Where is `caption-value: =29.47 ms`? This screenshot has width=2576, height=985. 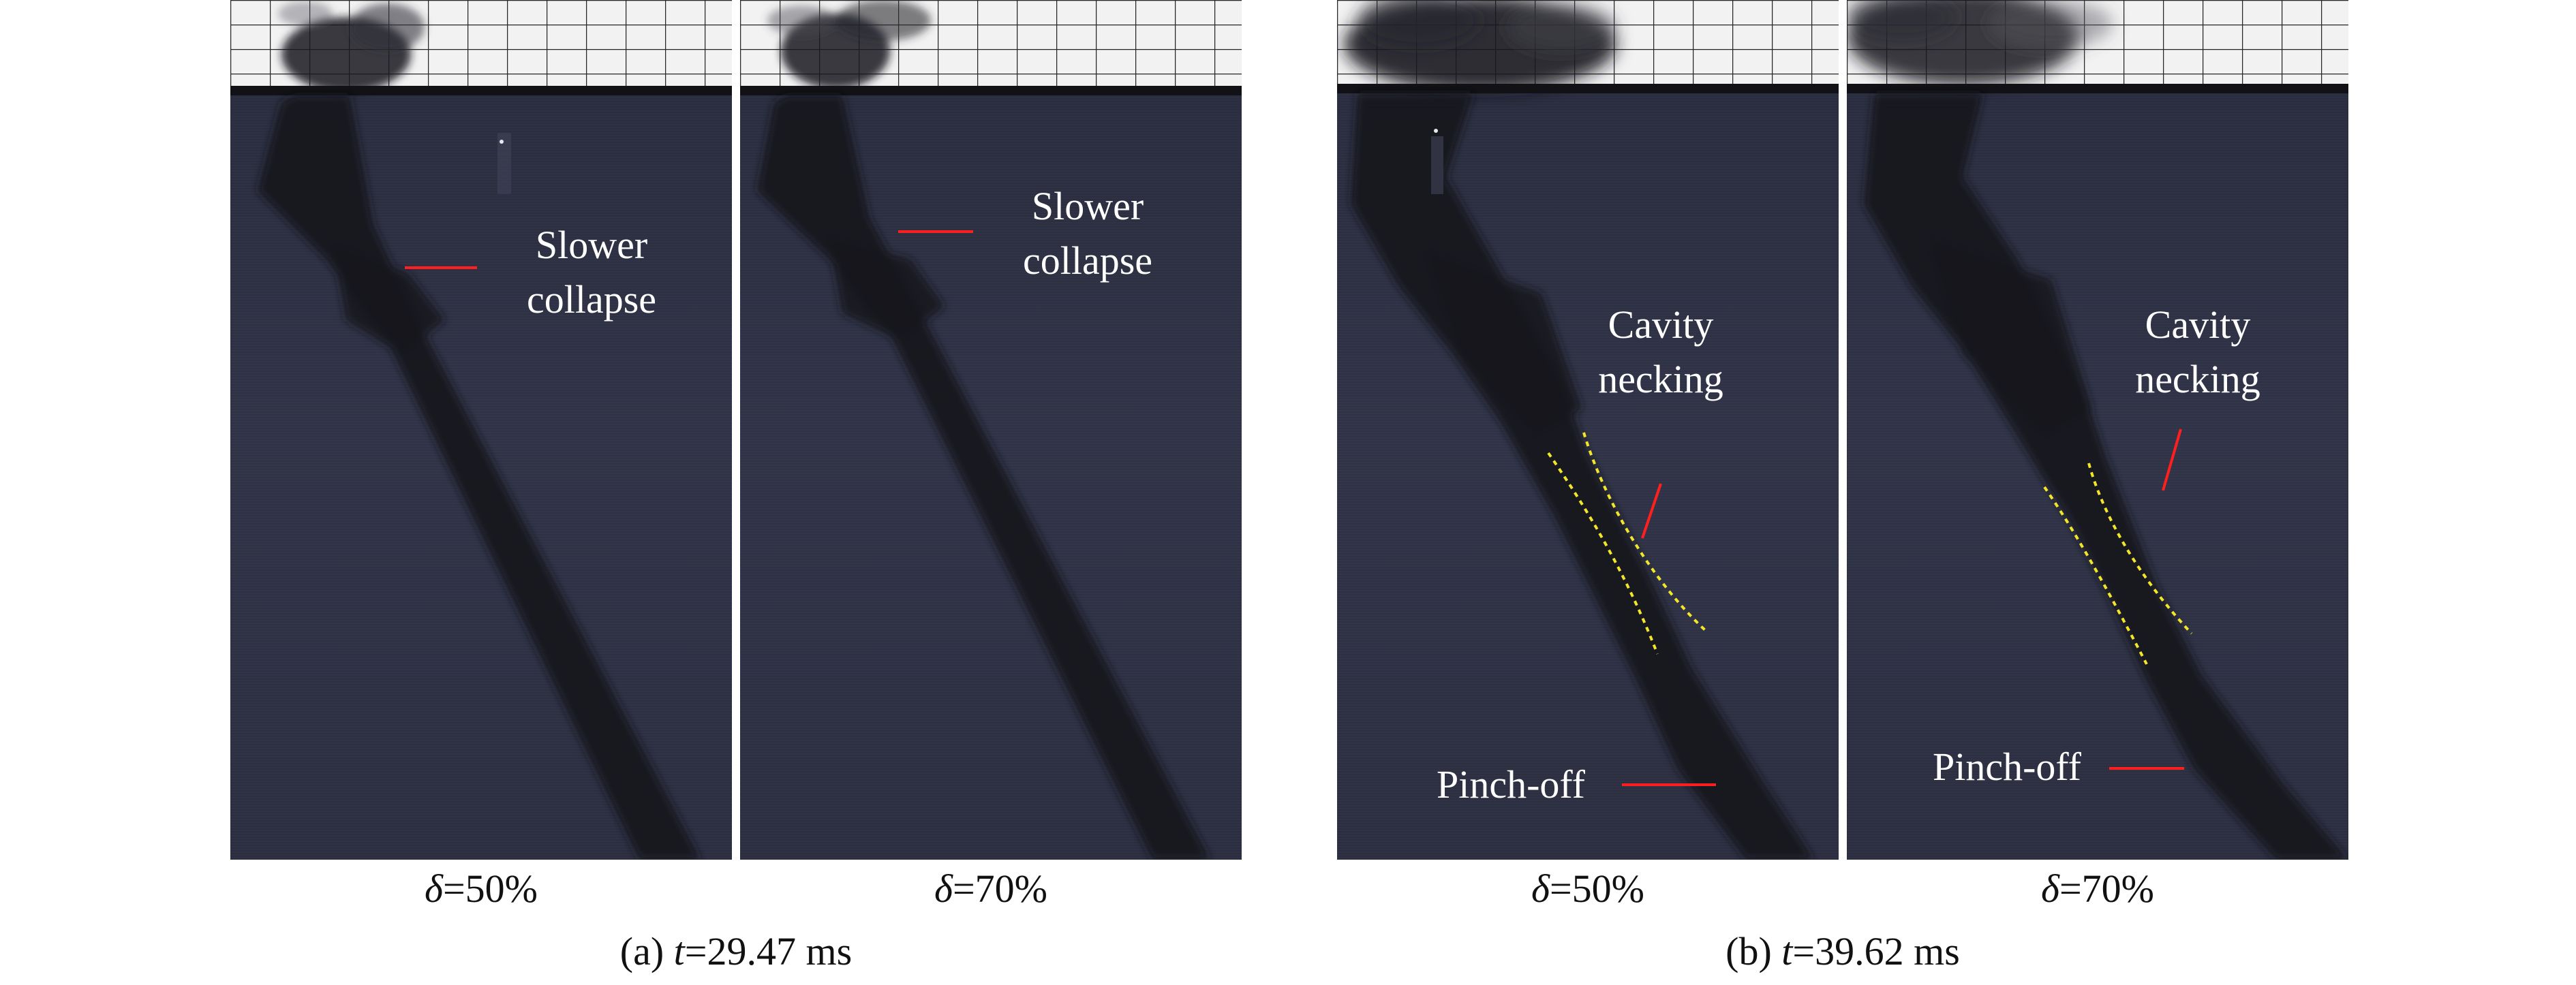 caption-value: =29.47 ms is located at coordinates (769, 951).